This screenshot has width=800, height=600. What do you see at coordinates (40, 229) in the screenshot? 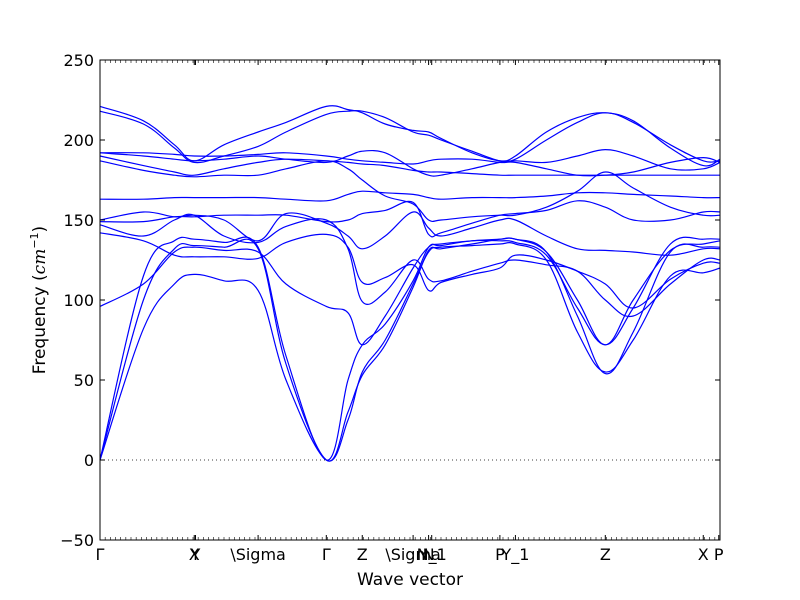
I see `y-axis-label-suffix: )` at bounding box center [40, 229].